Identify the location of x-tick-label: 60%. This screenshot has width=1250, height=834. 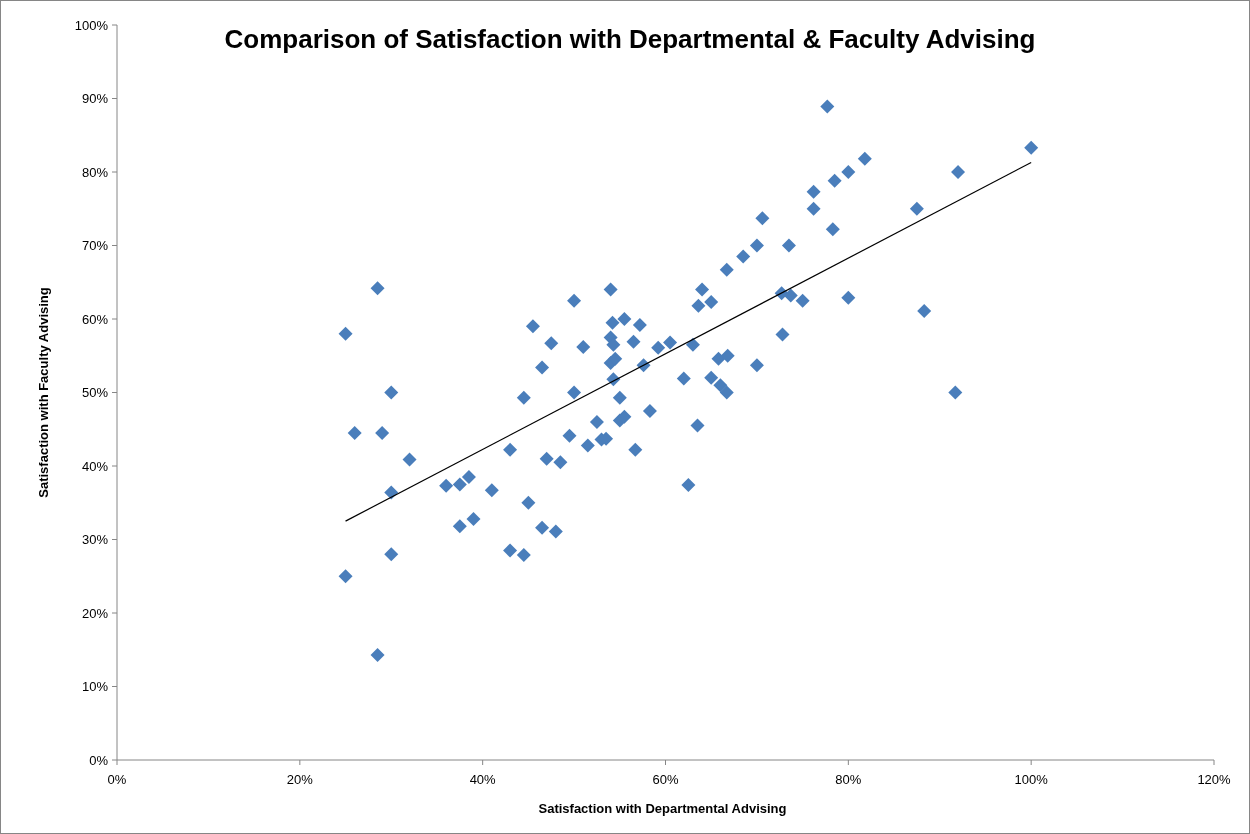
(665, 779).